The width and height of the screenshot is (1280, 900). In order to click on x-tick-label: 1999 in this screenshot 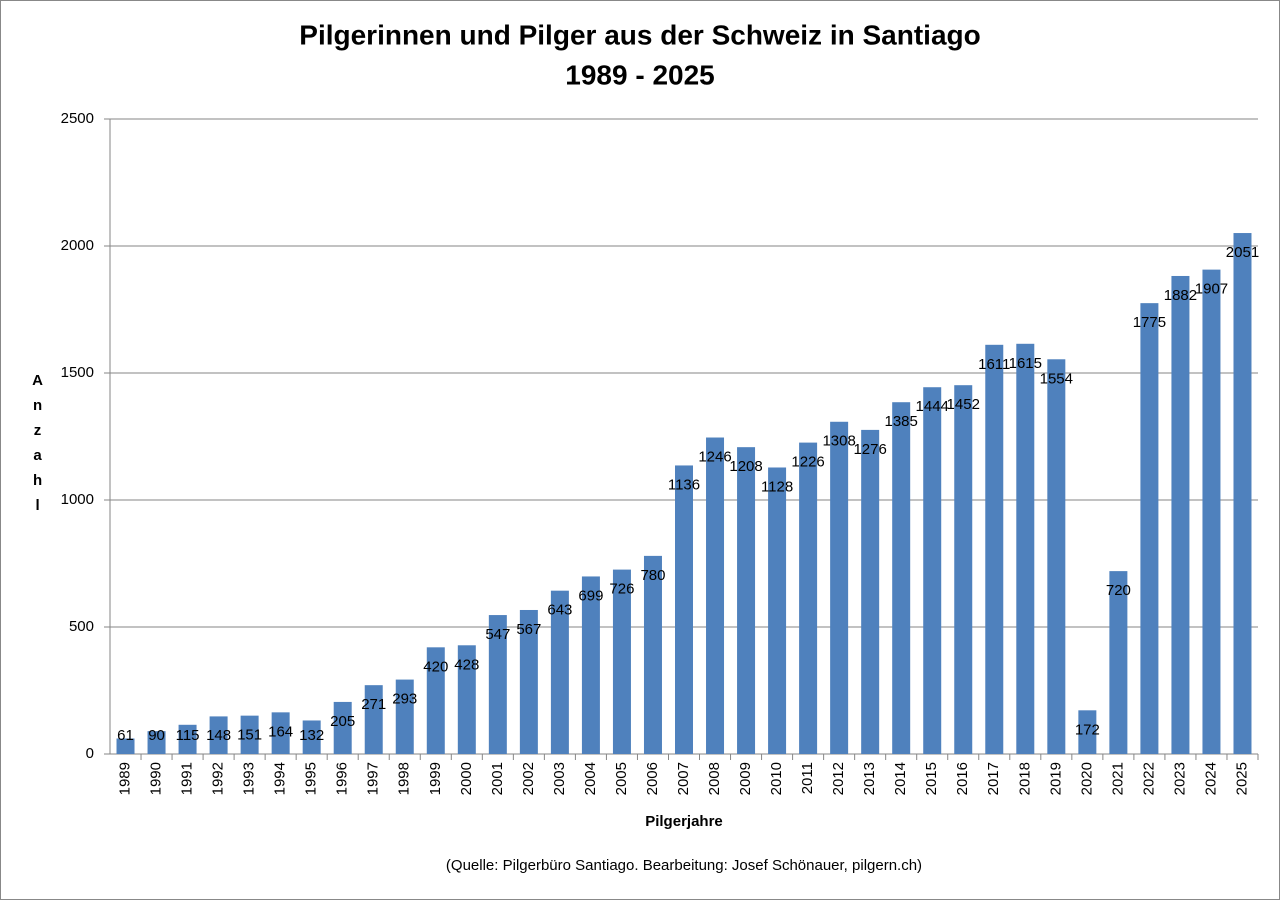, I will do `click(435, 778)`.